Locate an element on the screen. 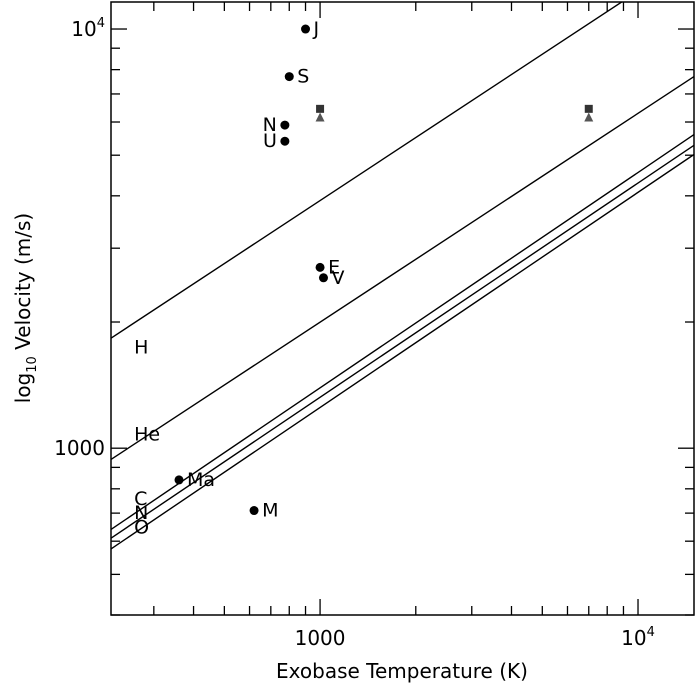 Image resolution: width=695 pixels, height=689 pixels. point-u is located at coordinates (285, 141).